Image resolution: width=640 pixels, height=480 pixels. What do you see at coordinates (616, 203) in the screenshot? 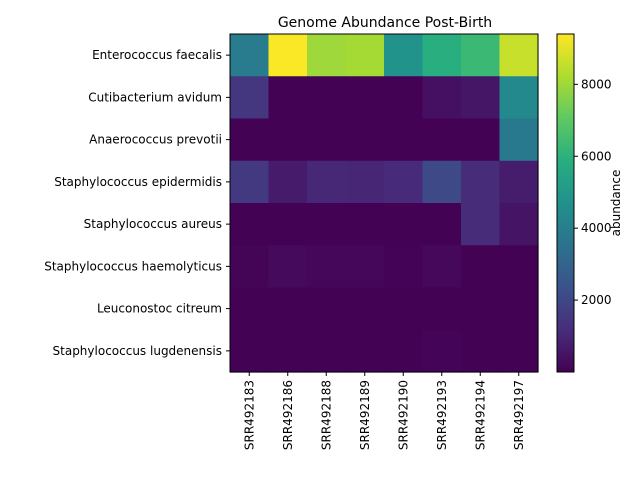
I see `colorbar-label: abundance` at bounding box center [616, 203].